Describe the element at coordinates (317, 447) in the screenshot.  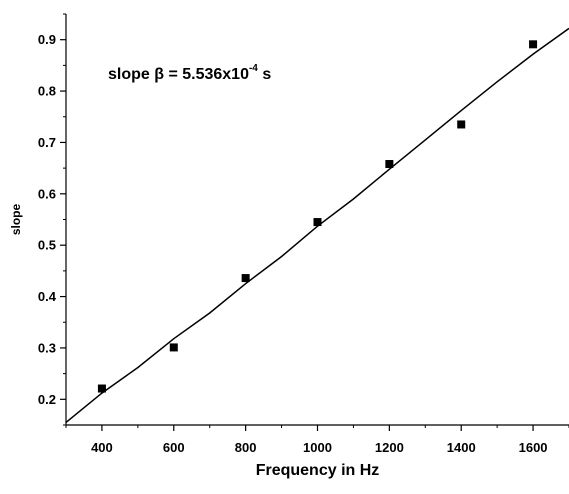
I see `x-tick-label: 1000` at that location.